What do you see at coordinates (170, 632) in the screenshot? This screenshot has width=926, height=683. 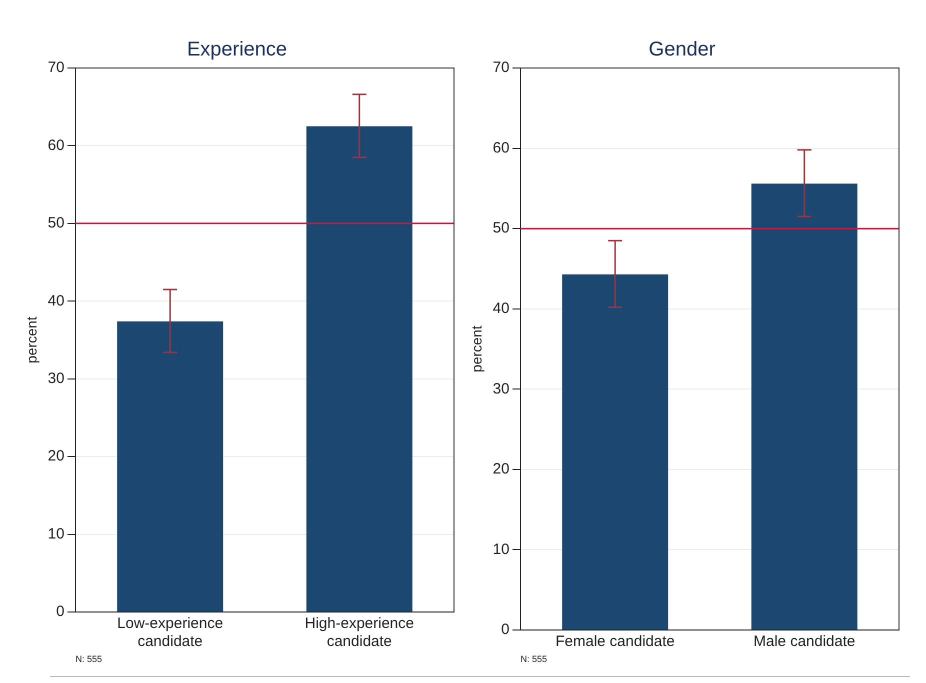 I see `x-tick-label: Low-experience candidate` at bounding box center [170, 632].